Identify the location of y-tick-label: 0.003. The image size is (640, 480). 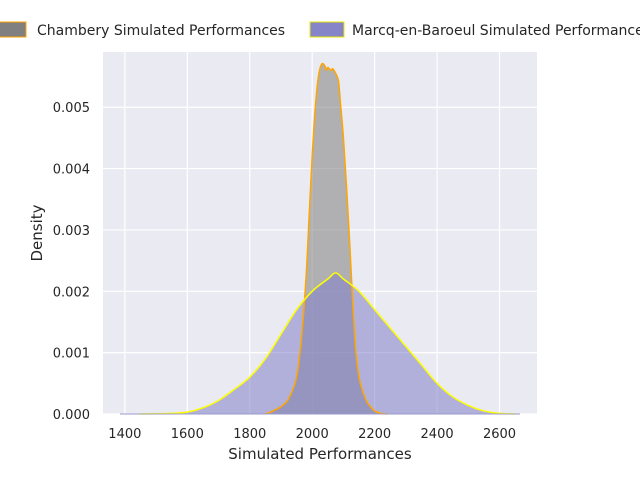
(71, 231).